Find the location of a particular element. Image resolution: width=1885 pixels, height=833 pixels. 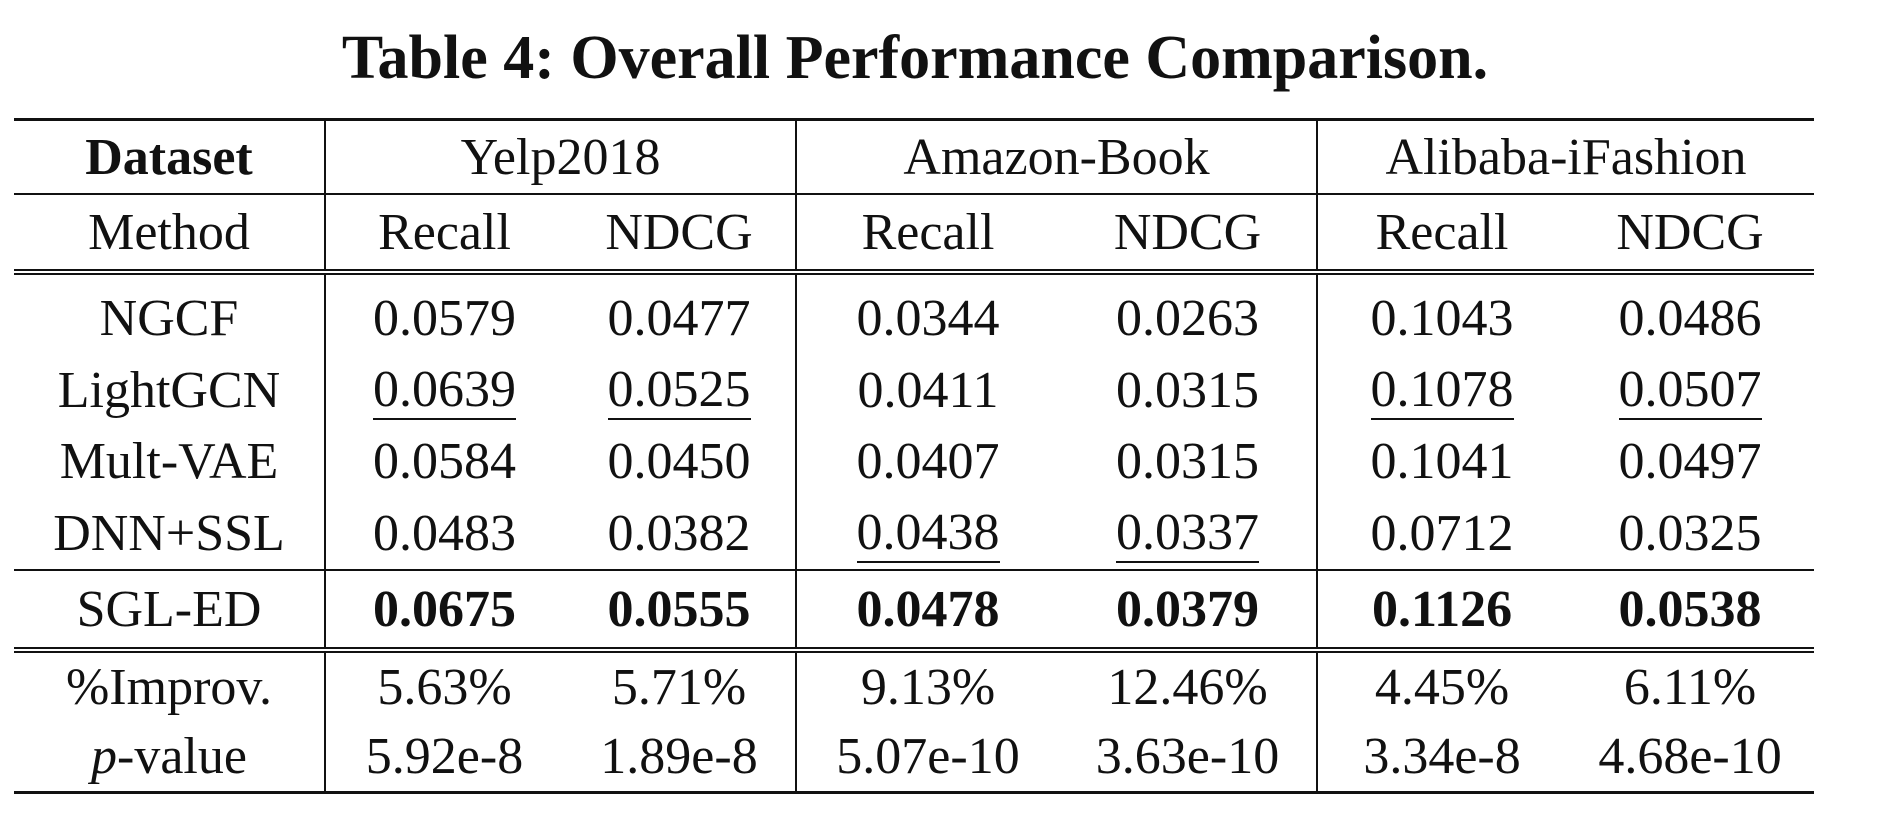

table-cell: 0.0525 is located at coordinates (680, 390).